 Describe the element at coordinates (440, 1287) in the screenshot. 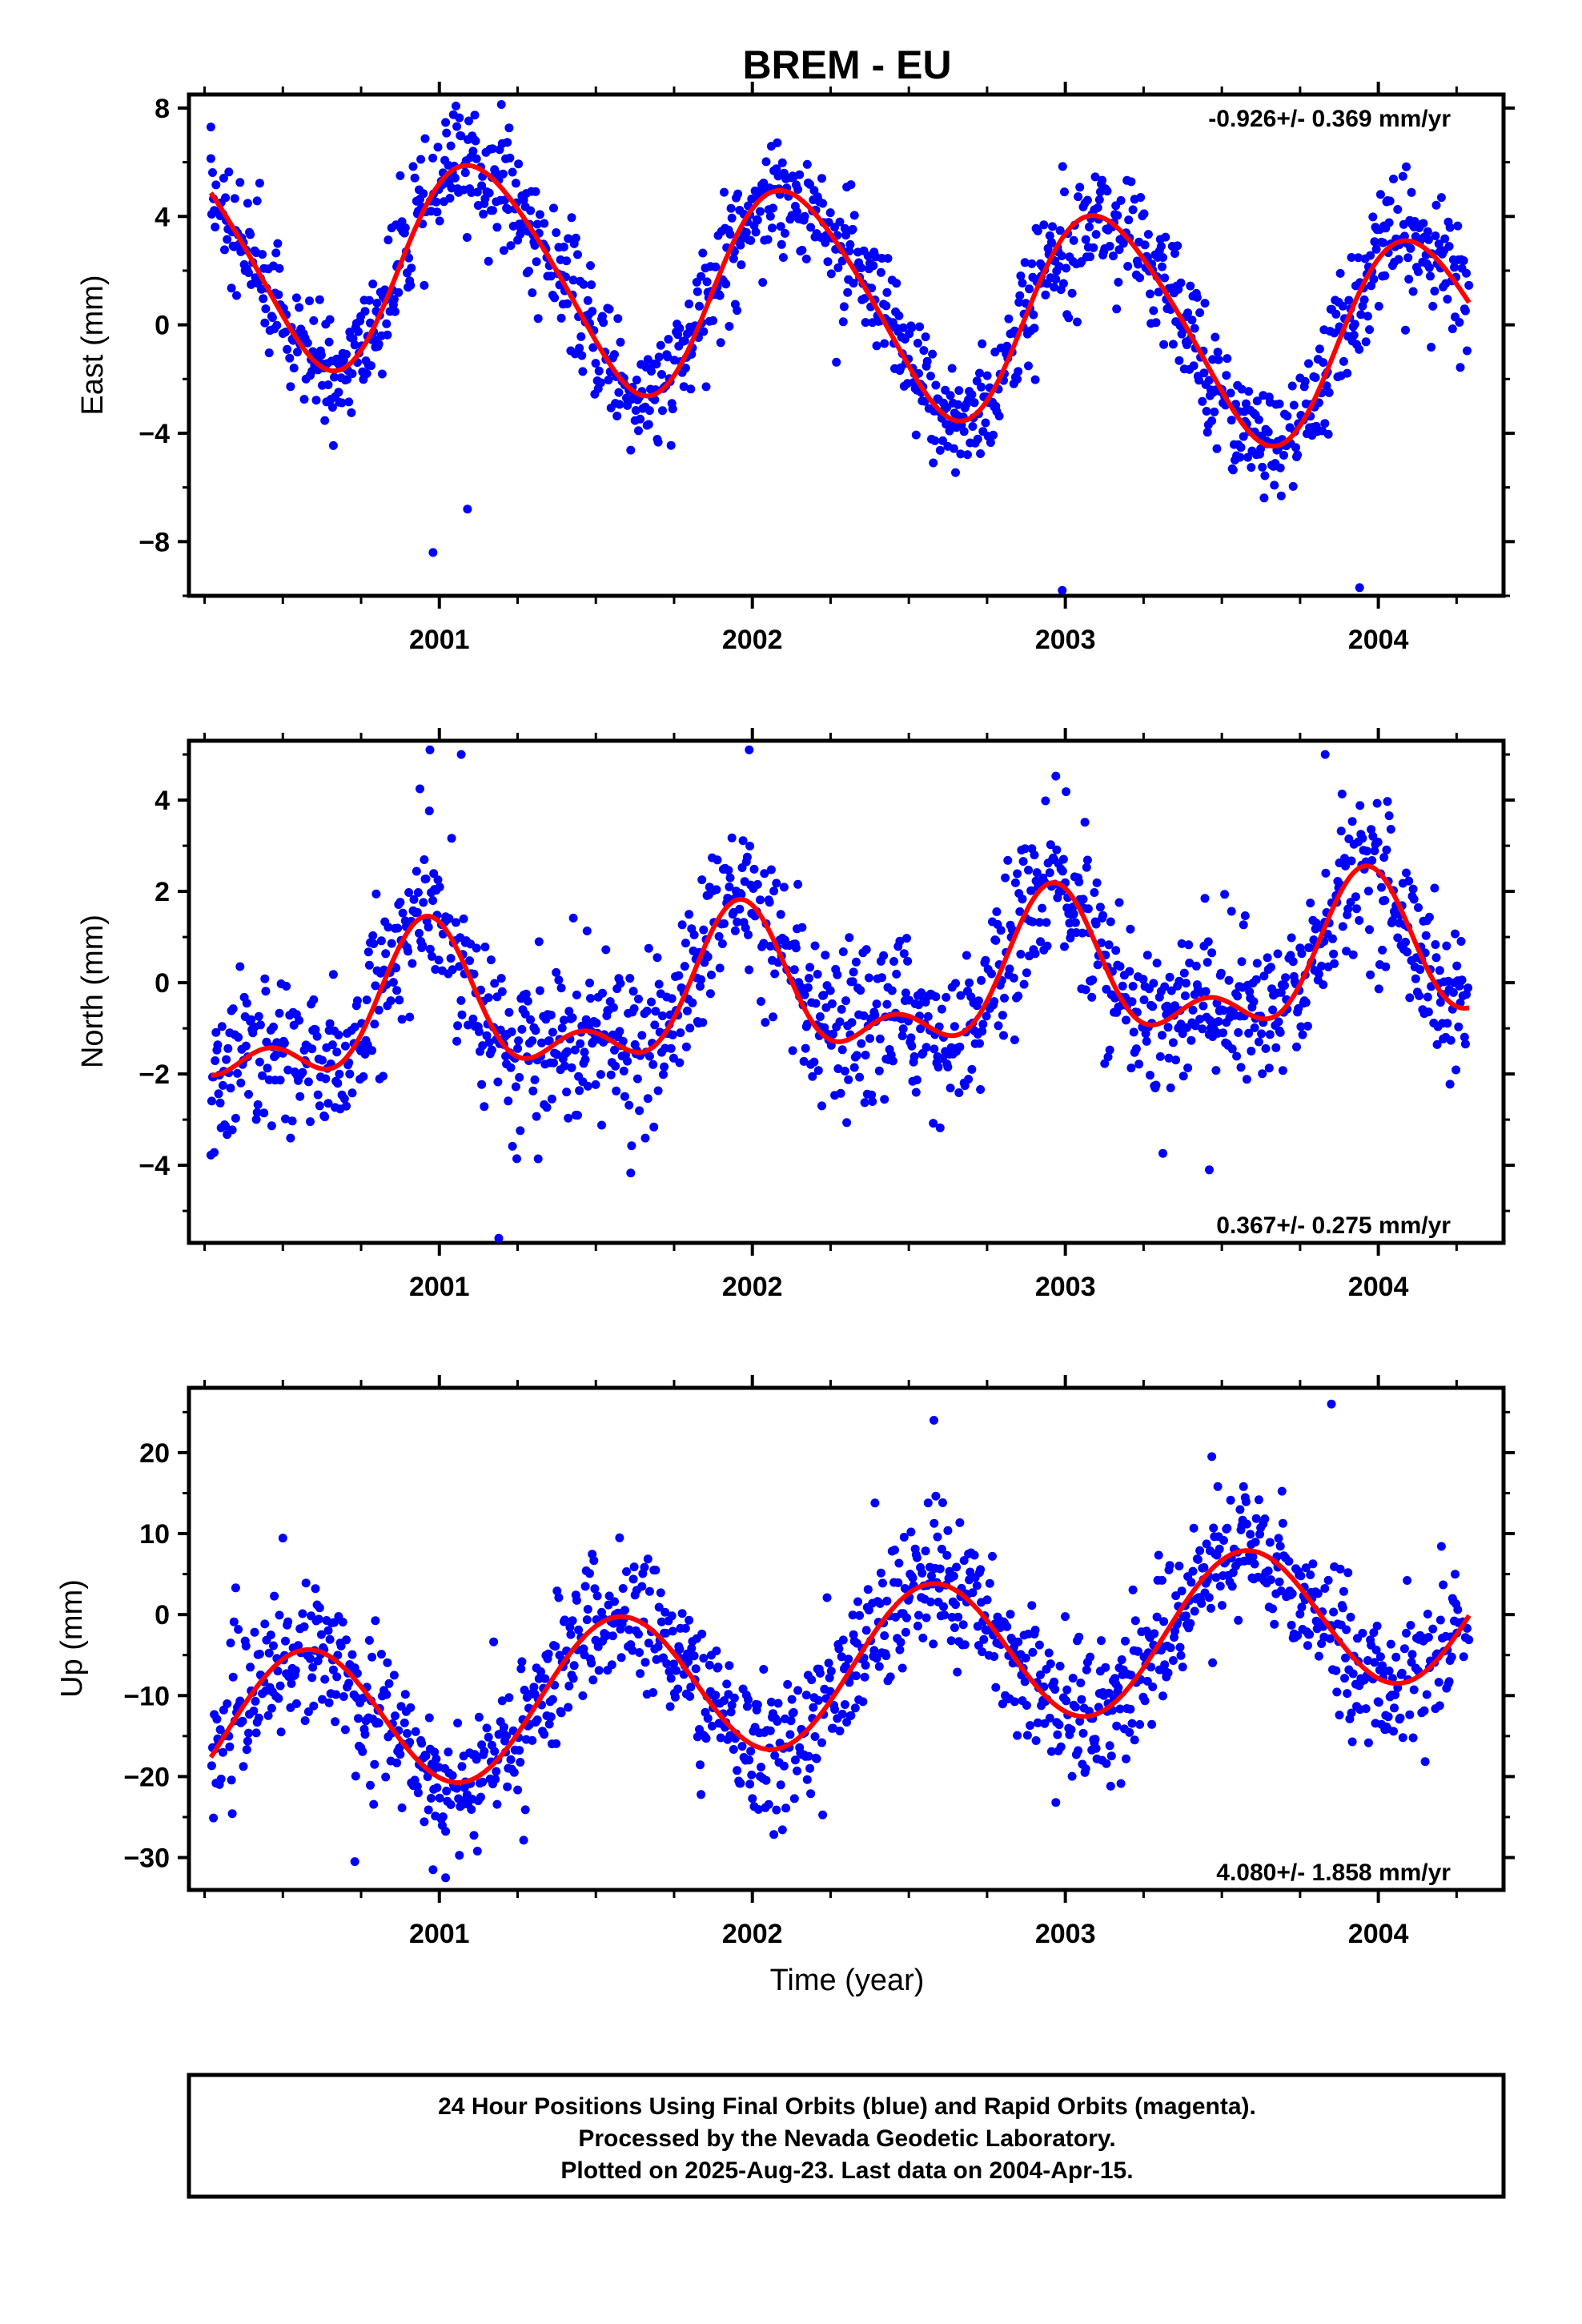

I see `xtick-label: 2001` at that location.